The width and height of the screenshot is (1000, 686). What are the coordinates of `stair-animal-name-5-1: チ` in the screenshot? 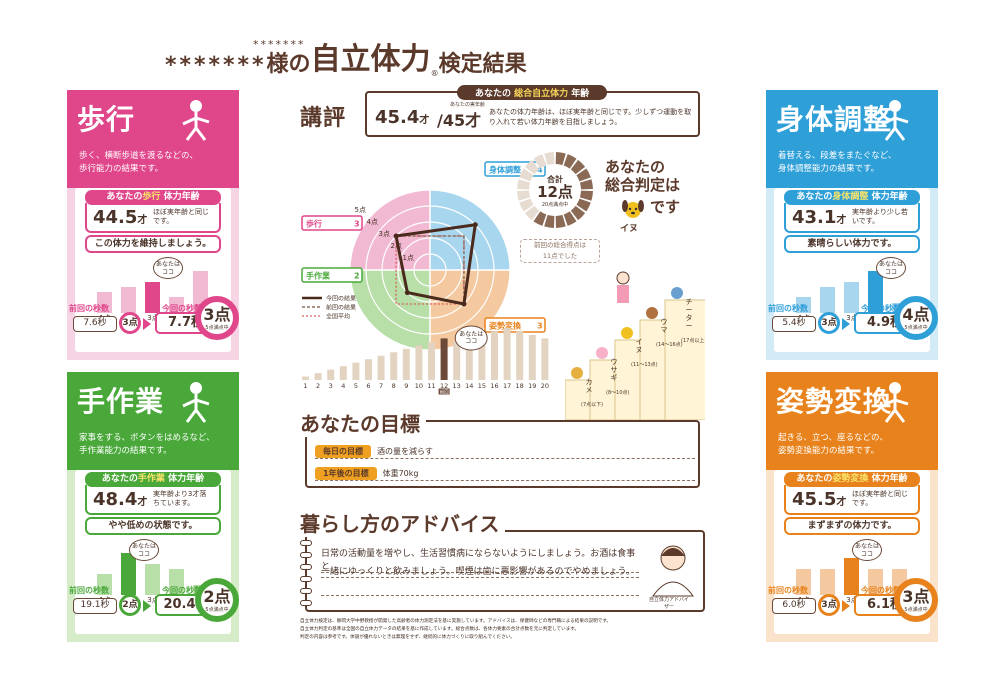 It's located at (689, 302).